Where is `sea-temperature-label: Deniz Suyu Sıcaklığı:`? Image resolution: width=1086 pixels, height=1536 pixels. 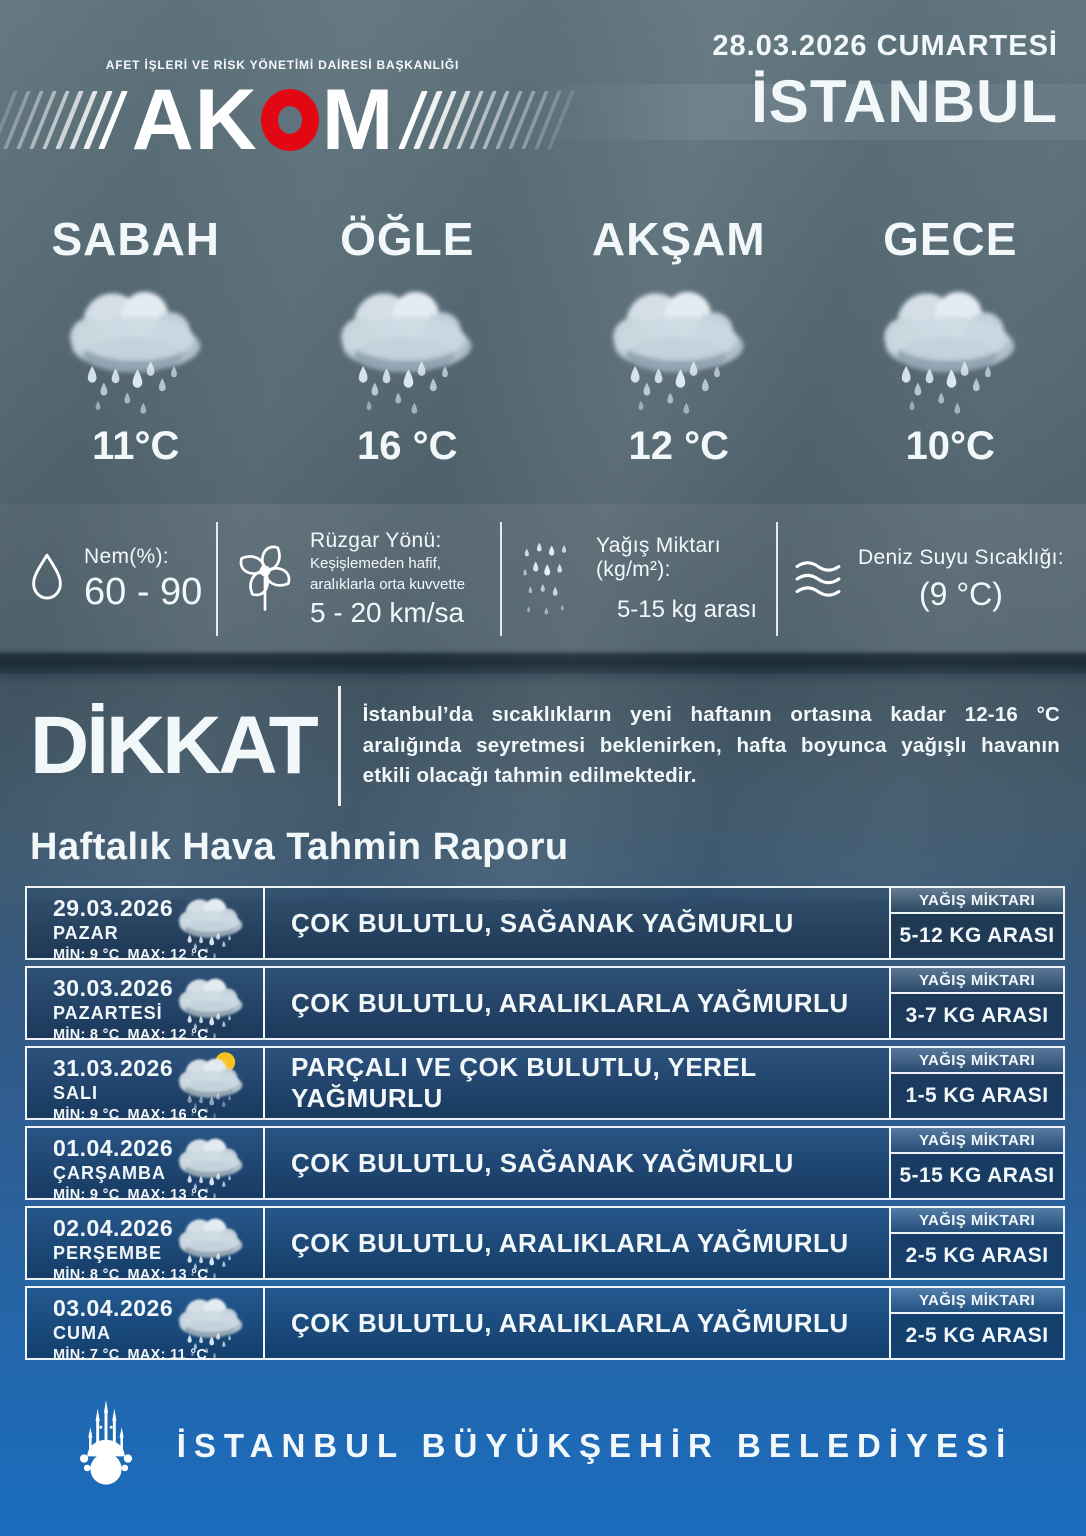
sea-temperature-label: Deniz Suyu Sıcaklığı: is located at coordinates (961, 557).